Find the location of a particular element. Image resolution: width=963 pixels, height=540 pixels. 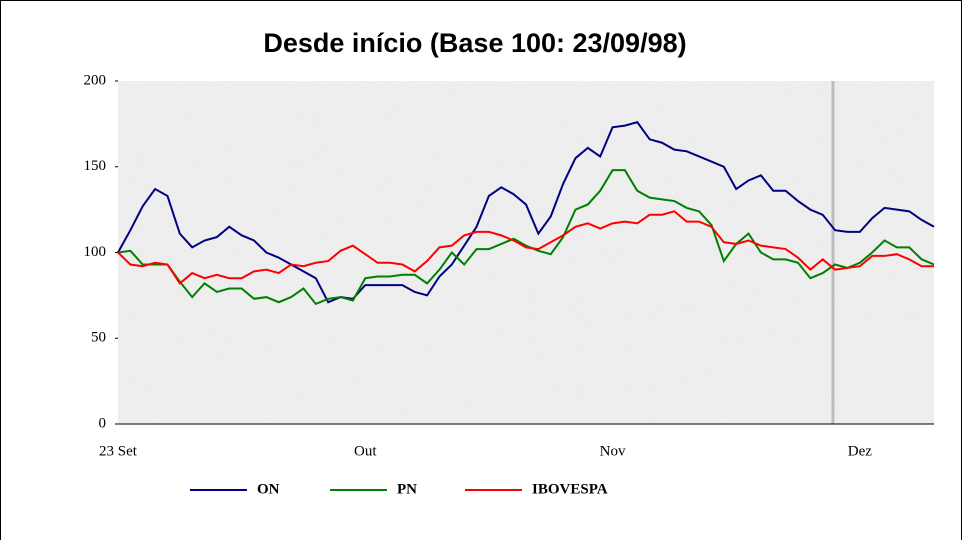

legend-label: PN is located at coordinates (407, 489).